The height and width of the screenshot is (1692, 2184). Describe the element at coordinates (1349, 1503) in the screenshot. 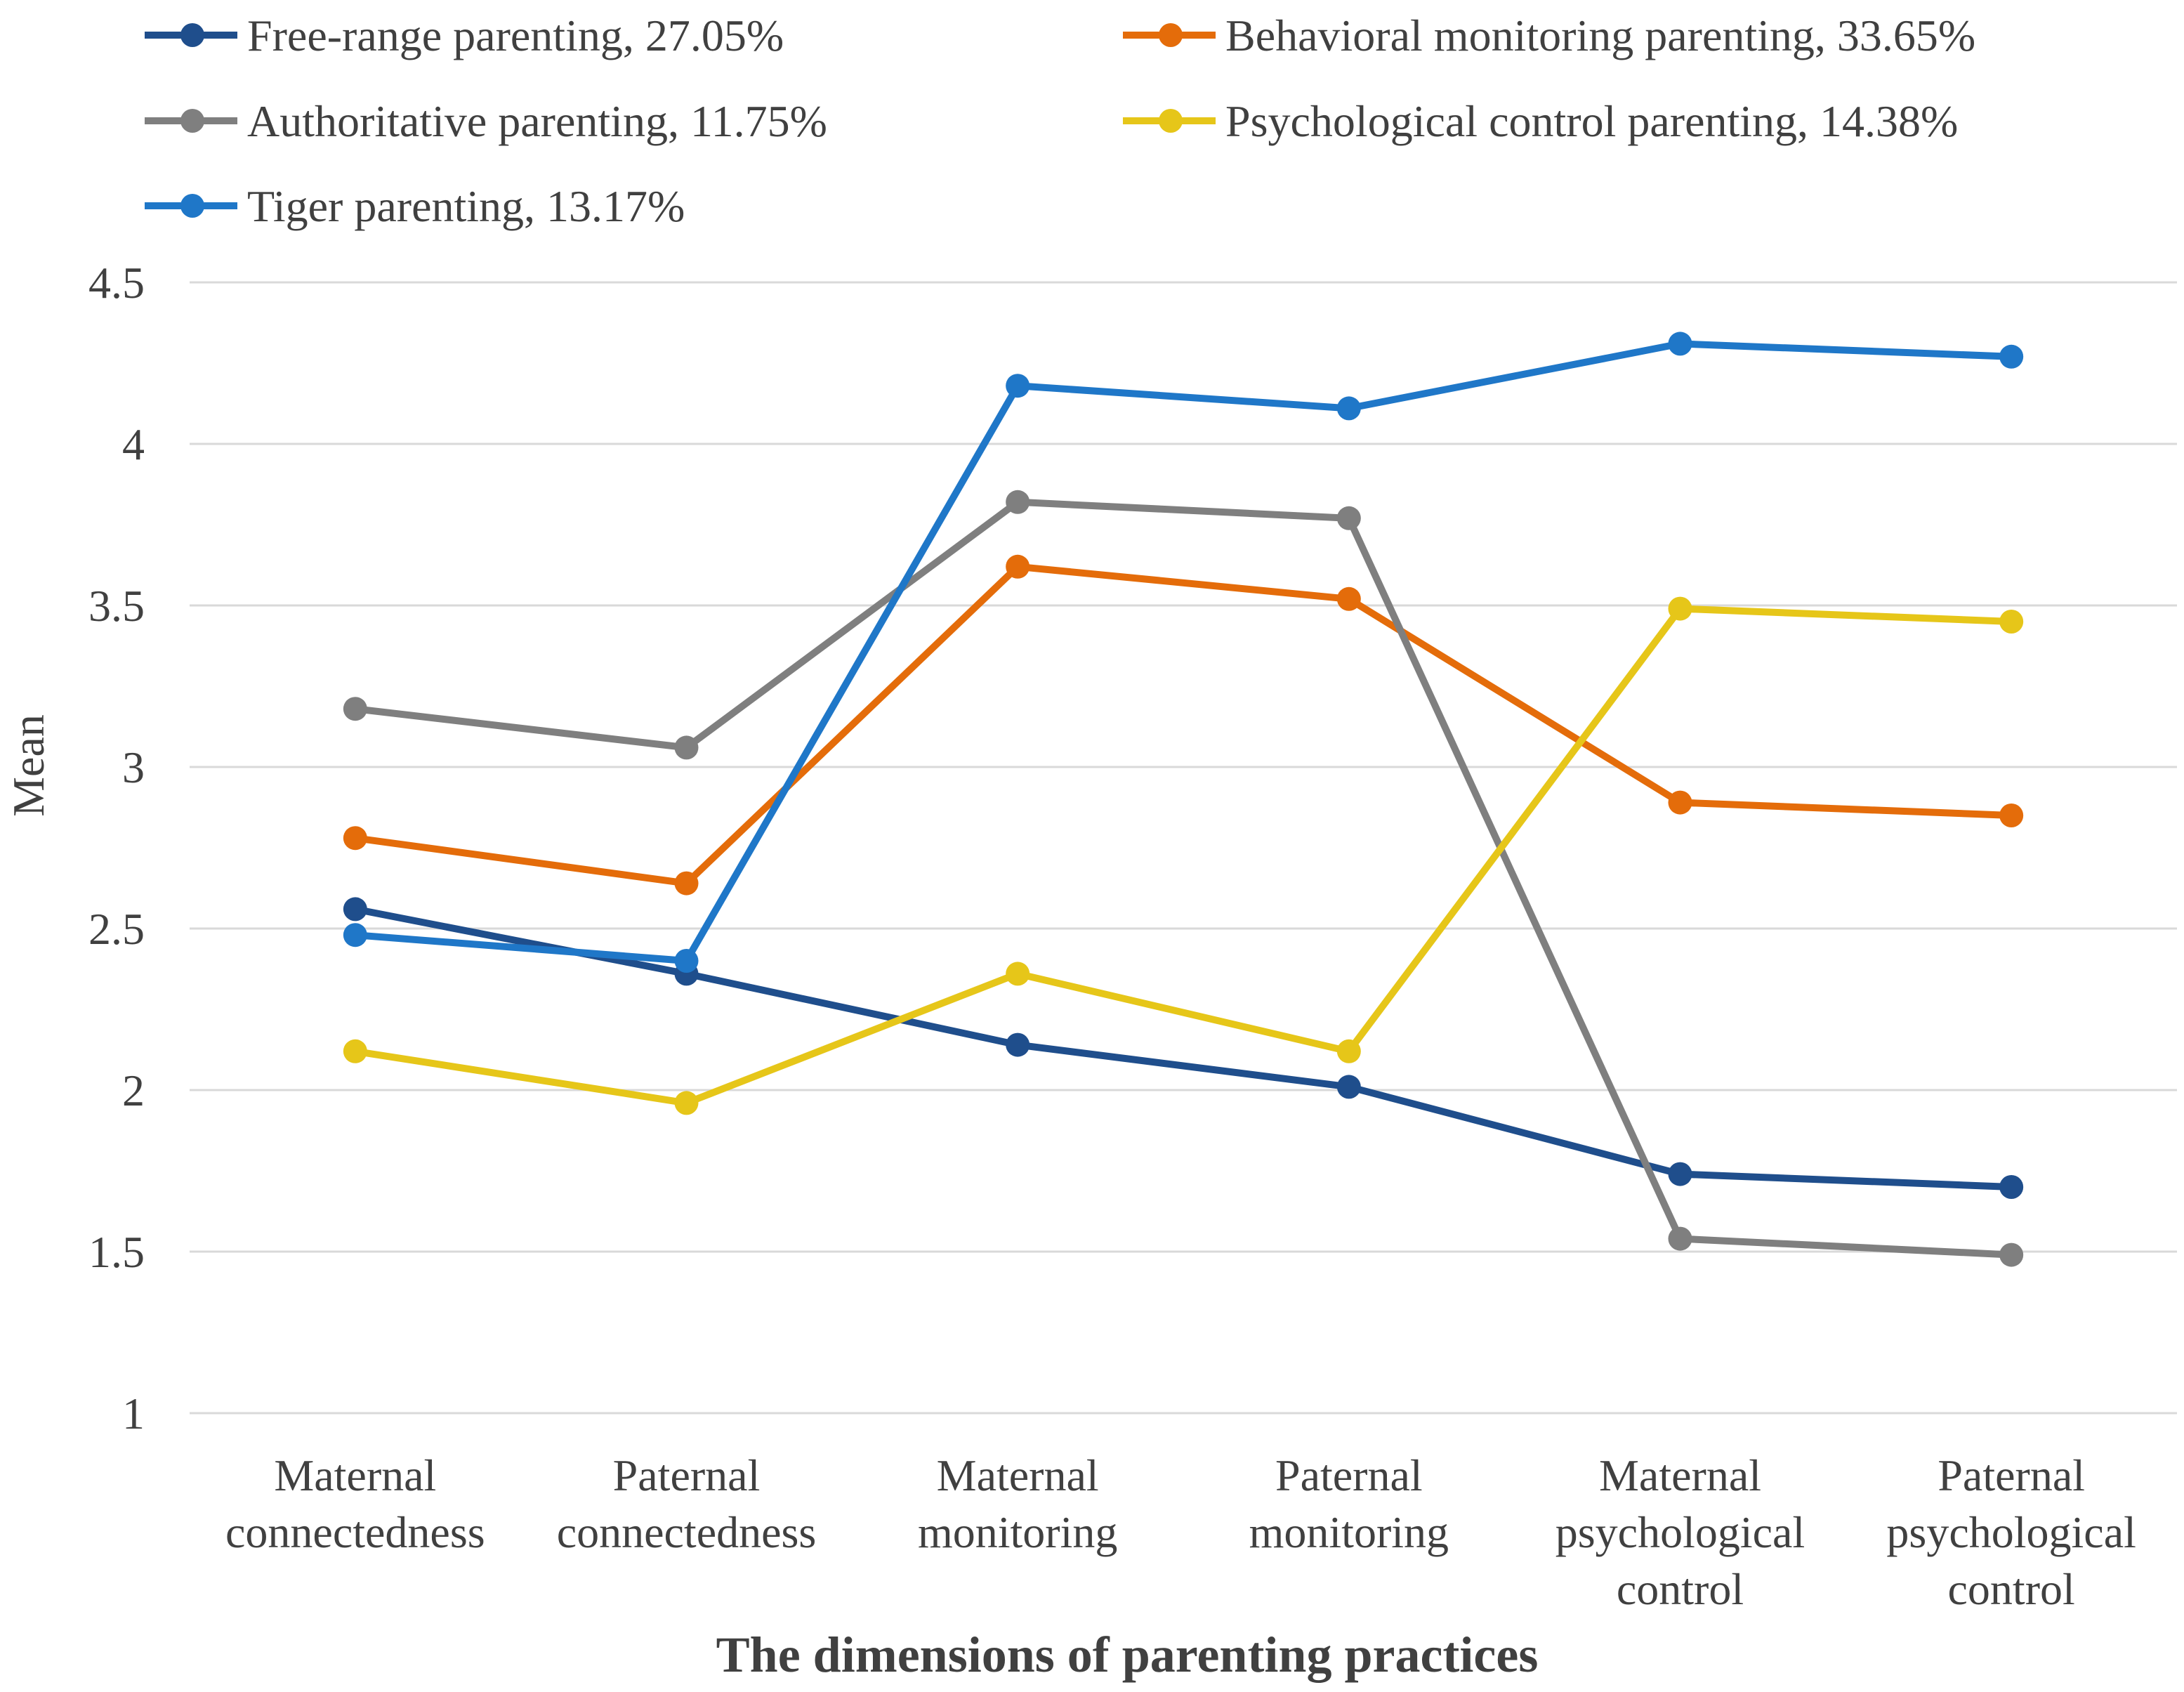

I see `x-tick-label: Paternal monitoring` at that location.